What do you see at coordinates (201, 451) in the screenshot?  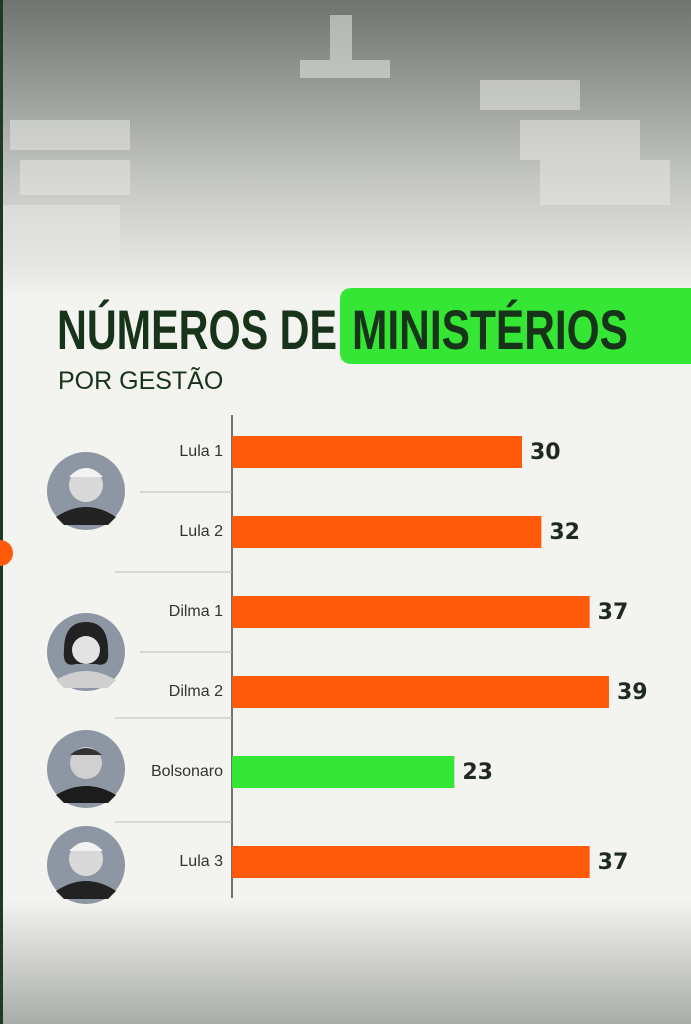 I see `category-label: Lula 1` at bounding box center [201, 451].